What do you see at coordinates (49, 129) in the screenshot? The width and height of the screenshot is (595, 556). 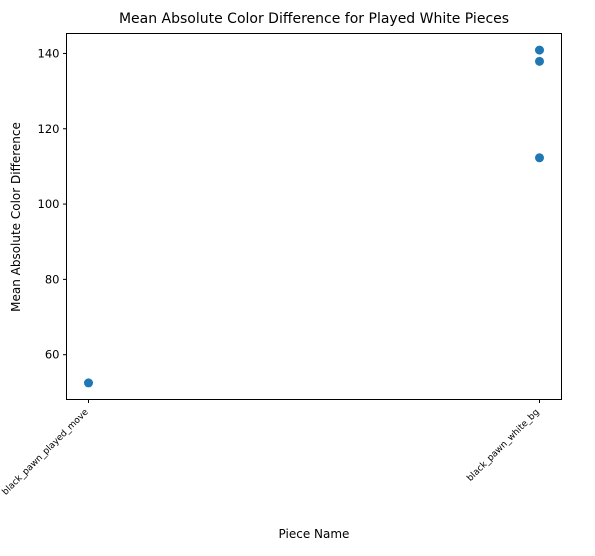 I see `y-tick-label: 120` at bounding box center [49, 129].